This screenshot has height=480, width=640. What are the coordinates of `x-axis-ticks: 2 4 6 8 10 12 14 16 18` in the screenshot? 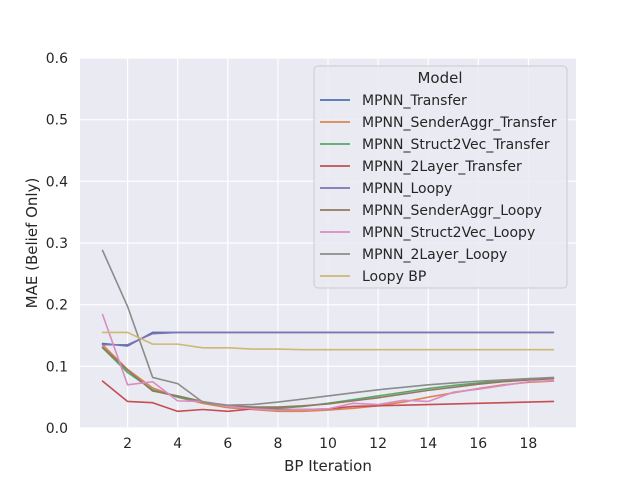 It's located at (330, 444).